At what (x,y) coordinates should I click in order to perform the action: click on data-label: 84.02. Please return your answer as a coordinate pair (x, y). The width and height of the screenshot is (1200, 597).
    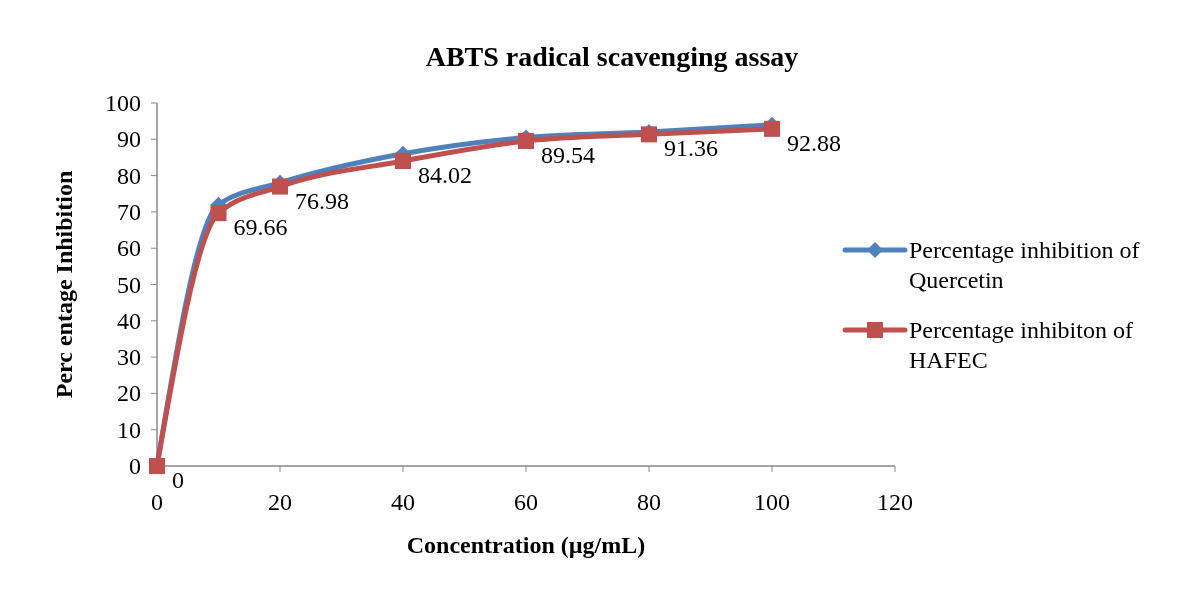
    Looking at the image, I should click on (445, 175).